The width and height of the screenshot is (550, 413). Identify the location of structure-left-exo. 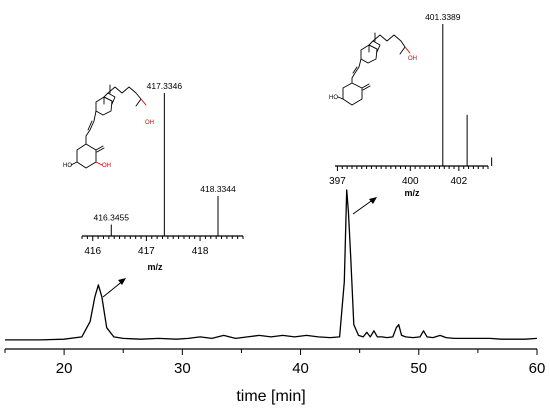
(99, 148).